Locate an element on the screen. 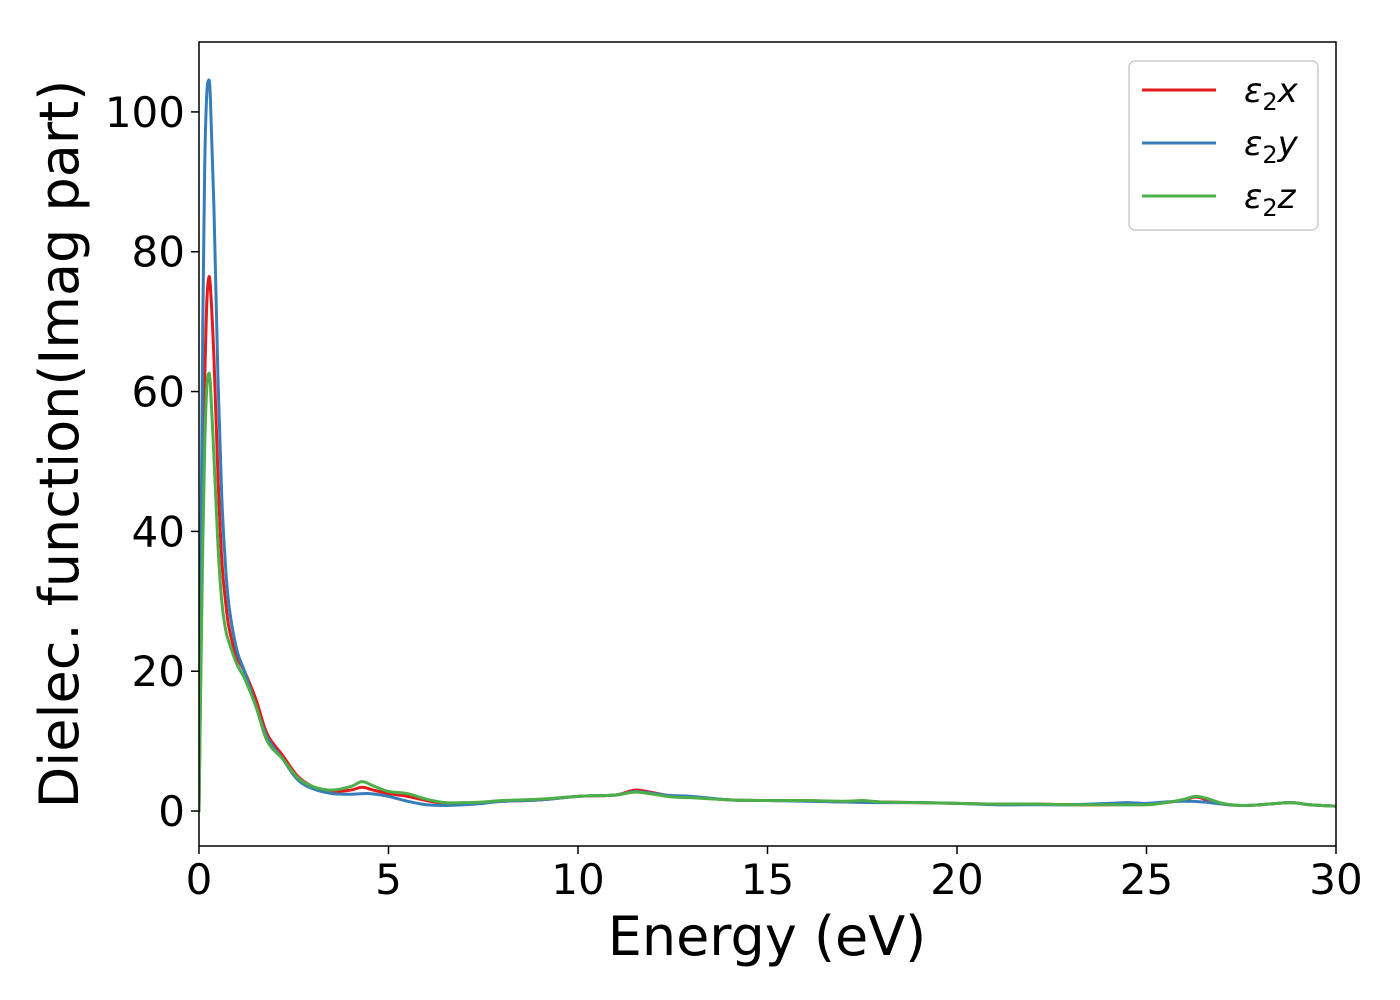 The image size is (1400, 1000). x-axis-label: Energy (eV) is located at coordinates (767, 936).